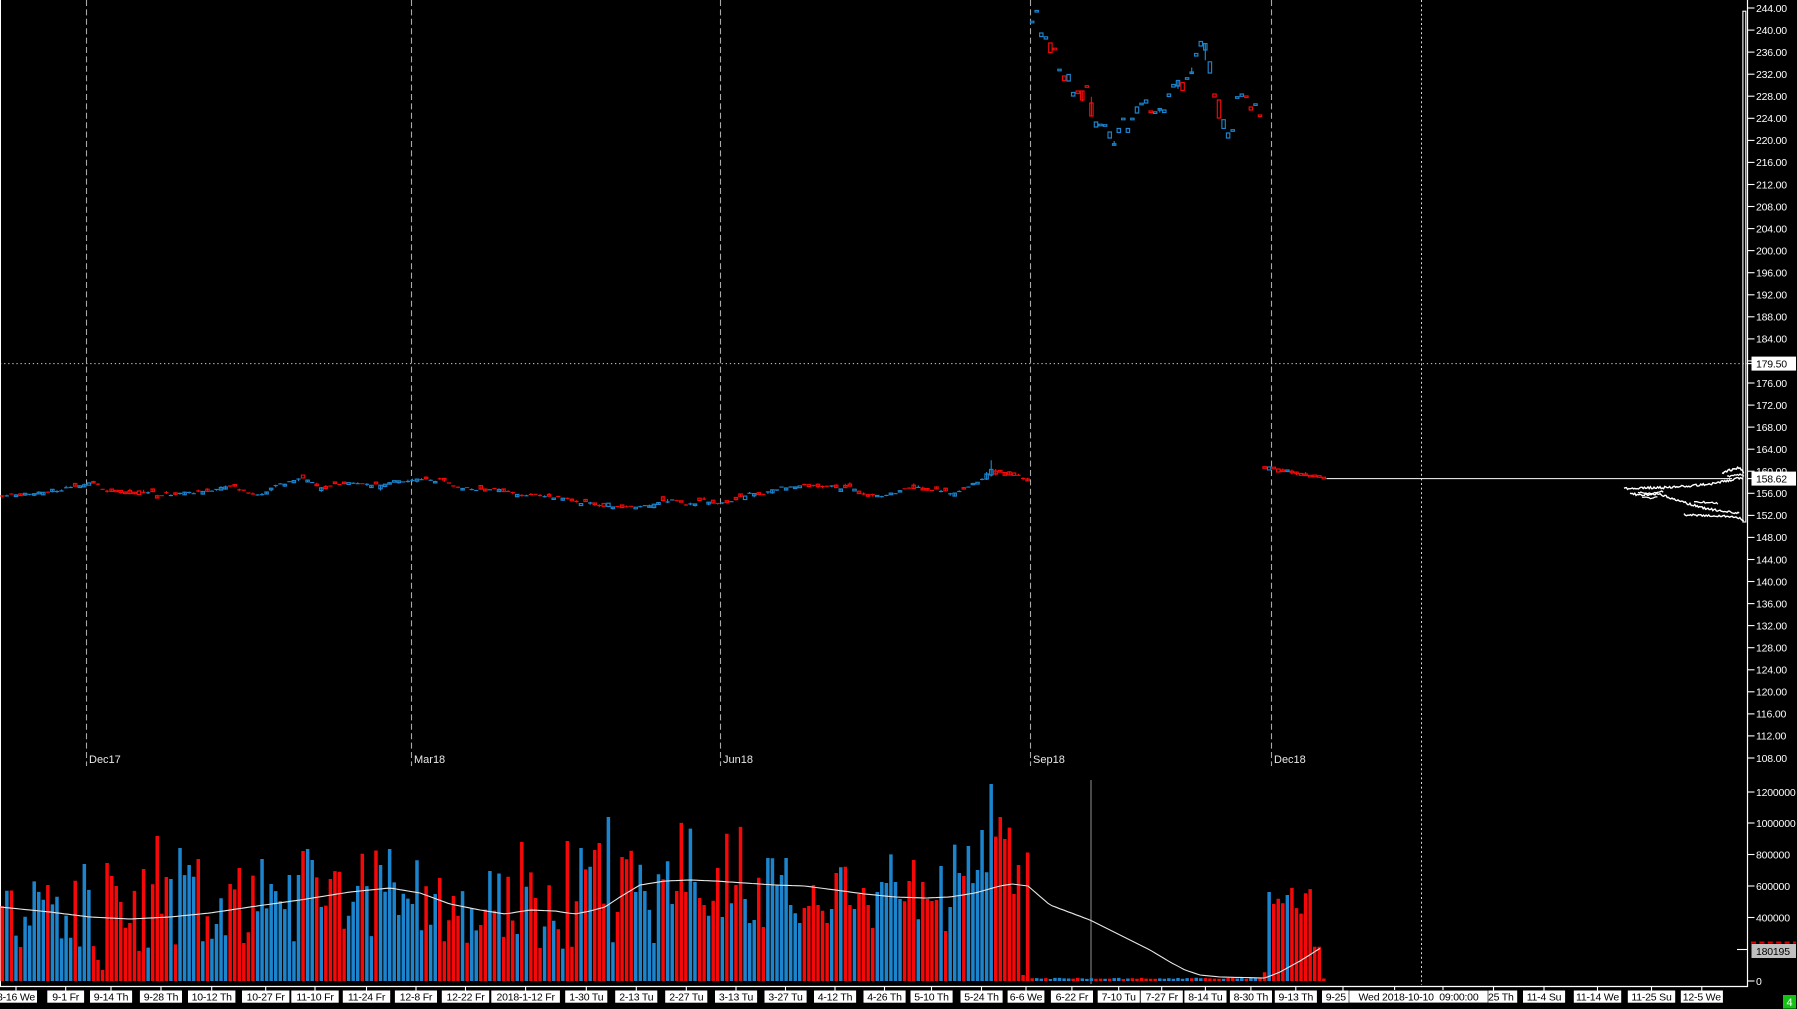  What do you see at coordinates (1771, 340) in the screenshot?
I see `svg-text: 184.00` at bounding box center [1771, 340].